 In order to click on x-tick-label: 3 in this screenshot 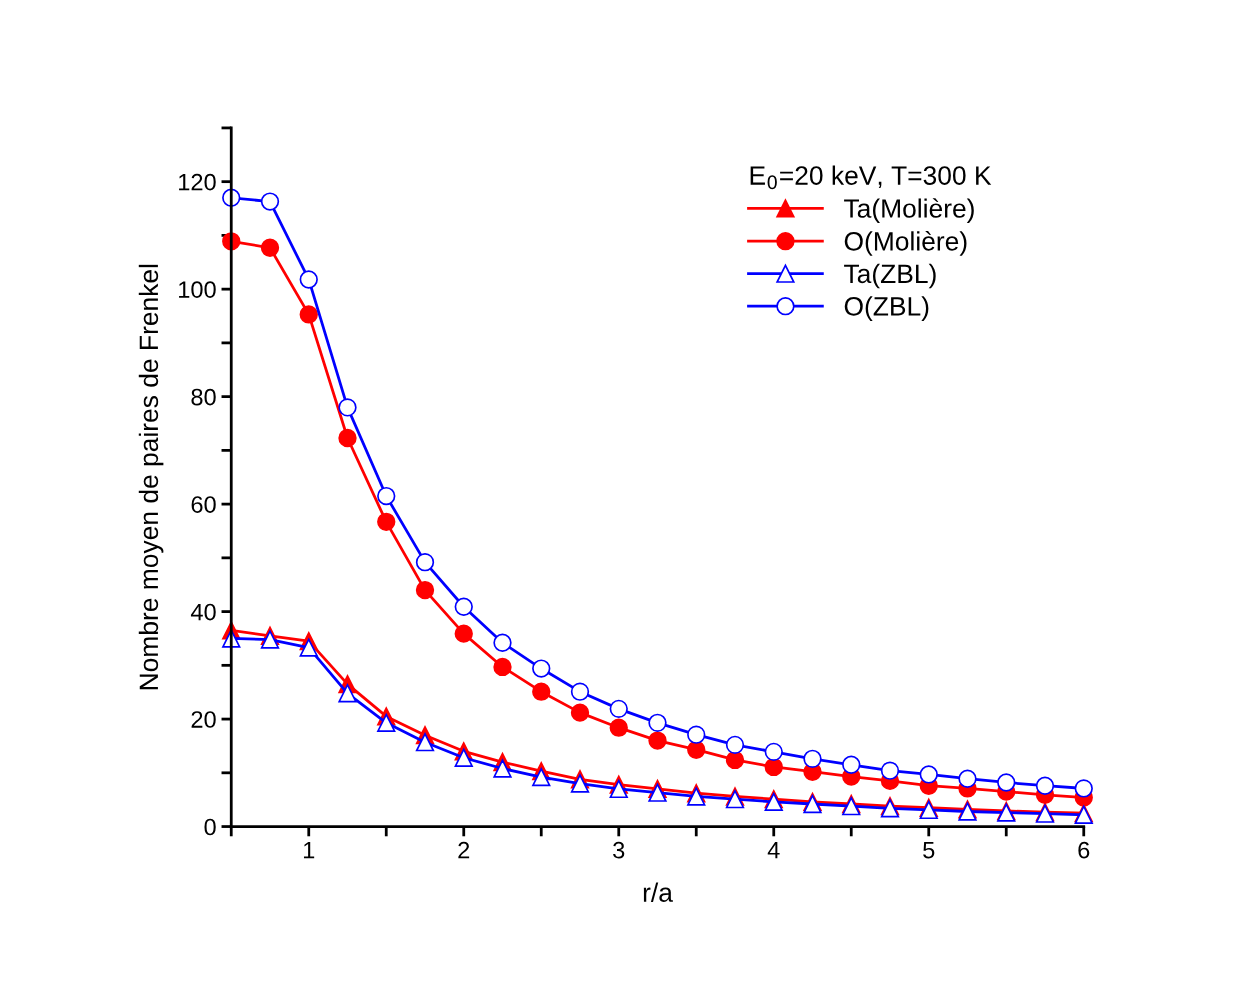, I will do `click(619, 850)`.